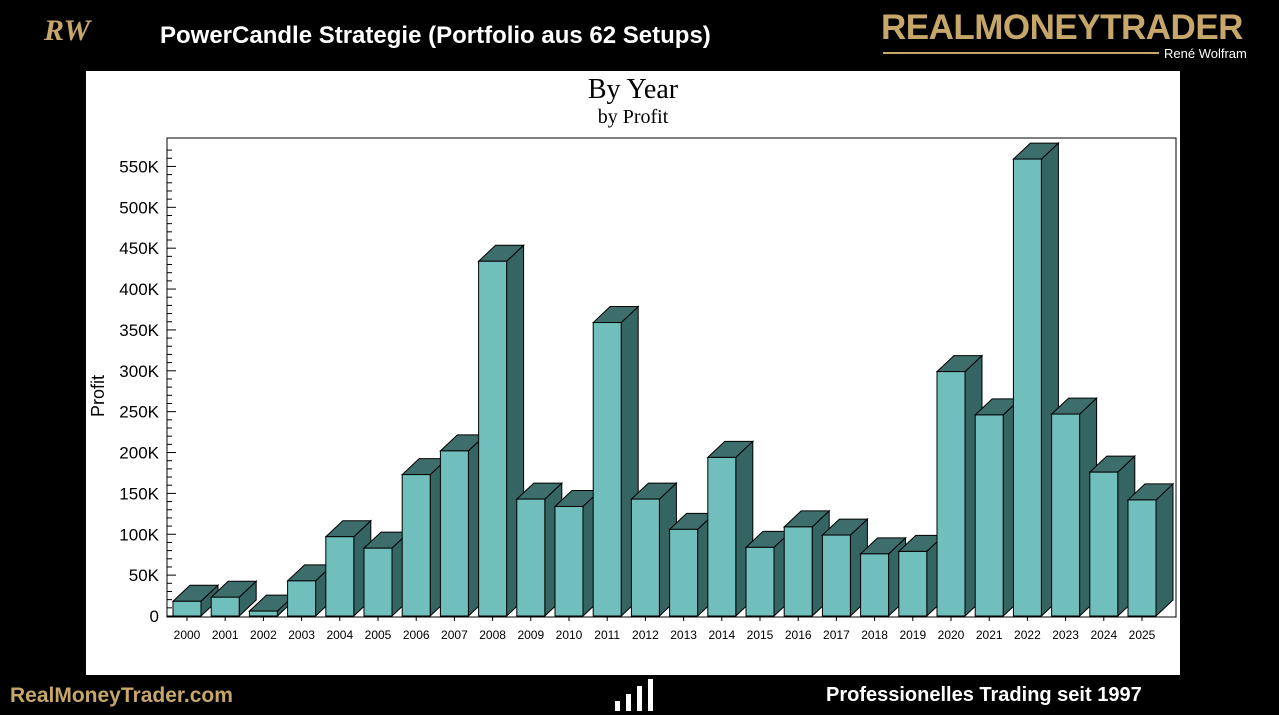 The width and height of the screenshot is (1279, 715). What do you see at coordinates (1065, 635) in the screenshot?
I see `x-tick-label: 2023` at bounding box center [1065, 635].